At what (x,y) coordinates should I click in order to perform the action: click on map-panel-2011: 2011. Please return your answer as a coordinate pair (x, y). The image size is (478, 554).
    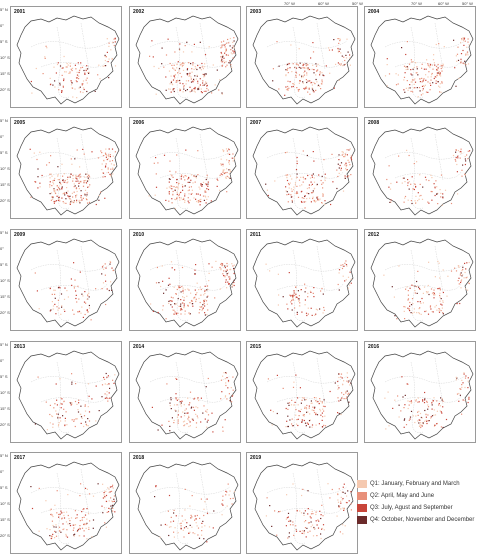
    Looking at the image, I should click on (302, 280).